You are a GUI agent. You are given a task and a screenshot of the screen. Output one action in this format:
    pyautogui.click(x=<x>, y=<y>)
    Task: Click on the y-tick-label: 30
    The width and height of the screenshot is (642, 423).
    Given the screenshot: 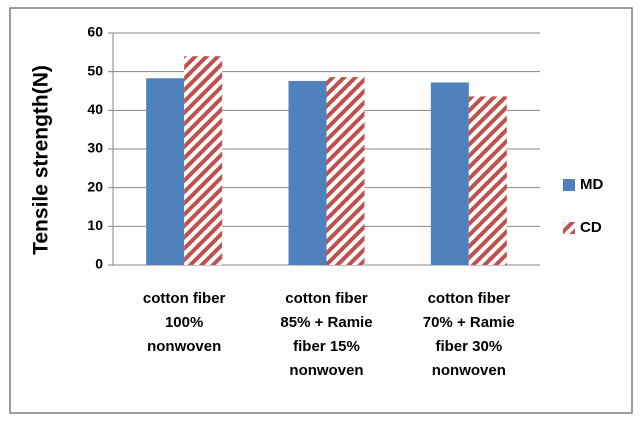 What is the action you would take?
    pyautogui.click(x=95, y=148)
    